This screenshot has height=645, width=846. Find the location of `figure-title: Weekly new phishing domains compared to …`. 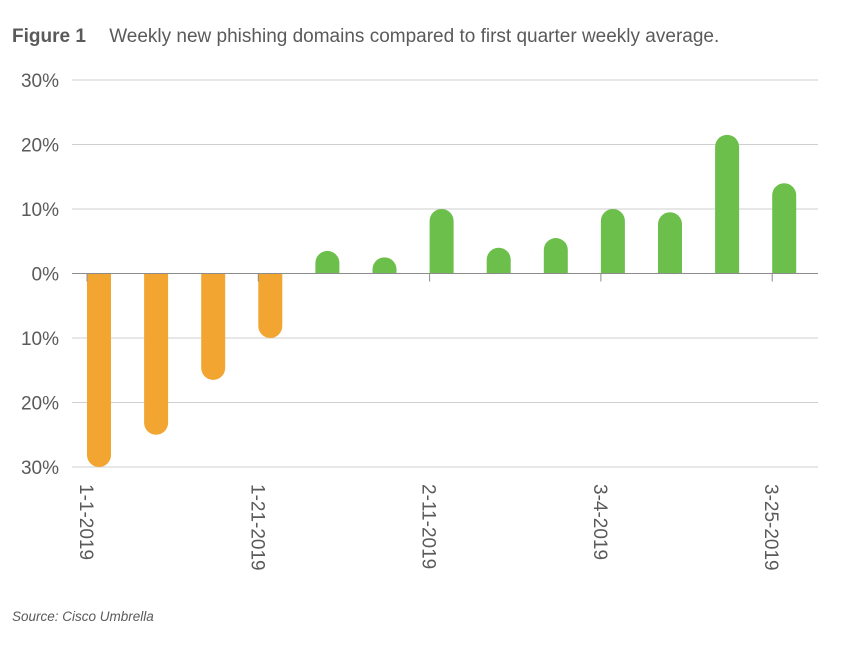

figure-title: Weekly new phishing domains compared to … is located at coordinates (414, 36).